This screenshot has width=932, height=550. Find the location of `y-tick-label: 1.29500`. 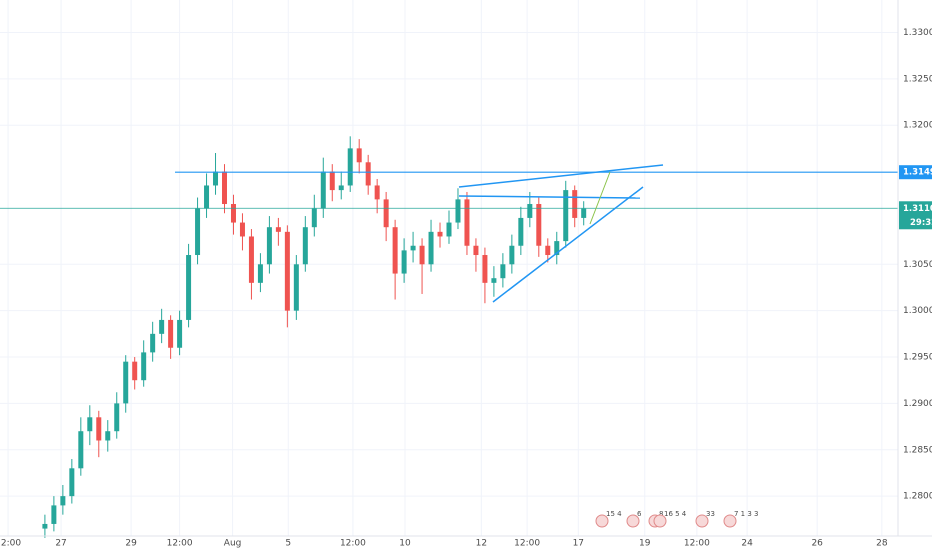

y-tick-label: 1.29500 is located at coordinates (917, 358).